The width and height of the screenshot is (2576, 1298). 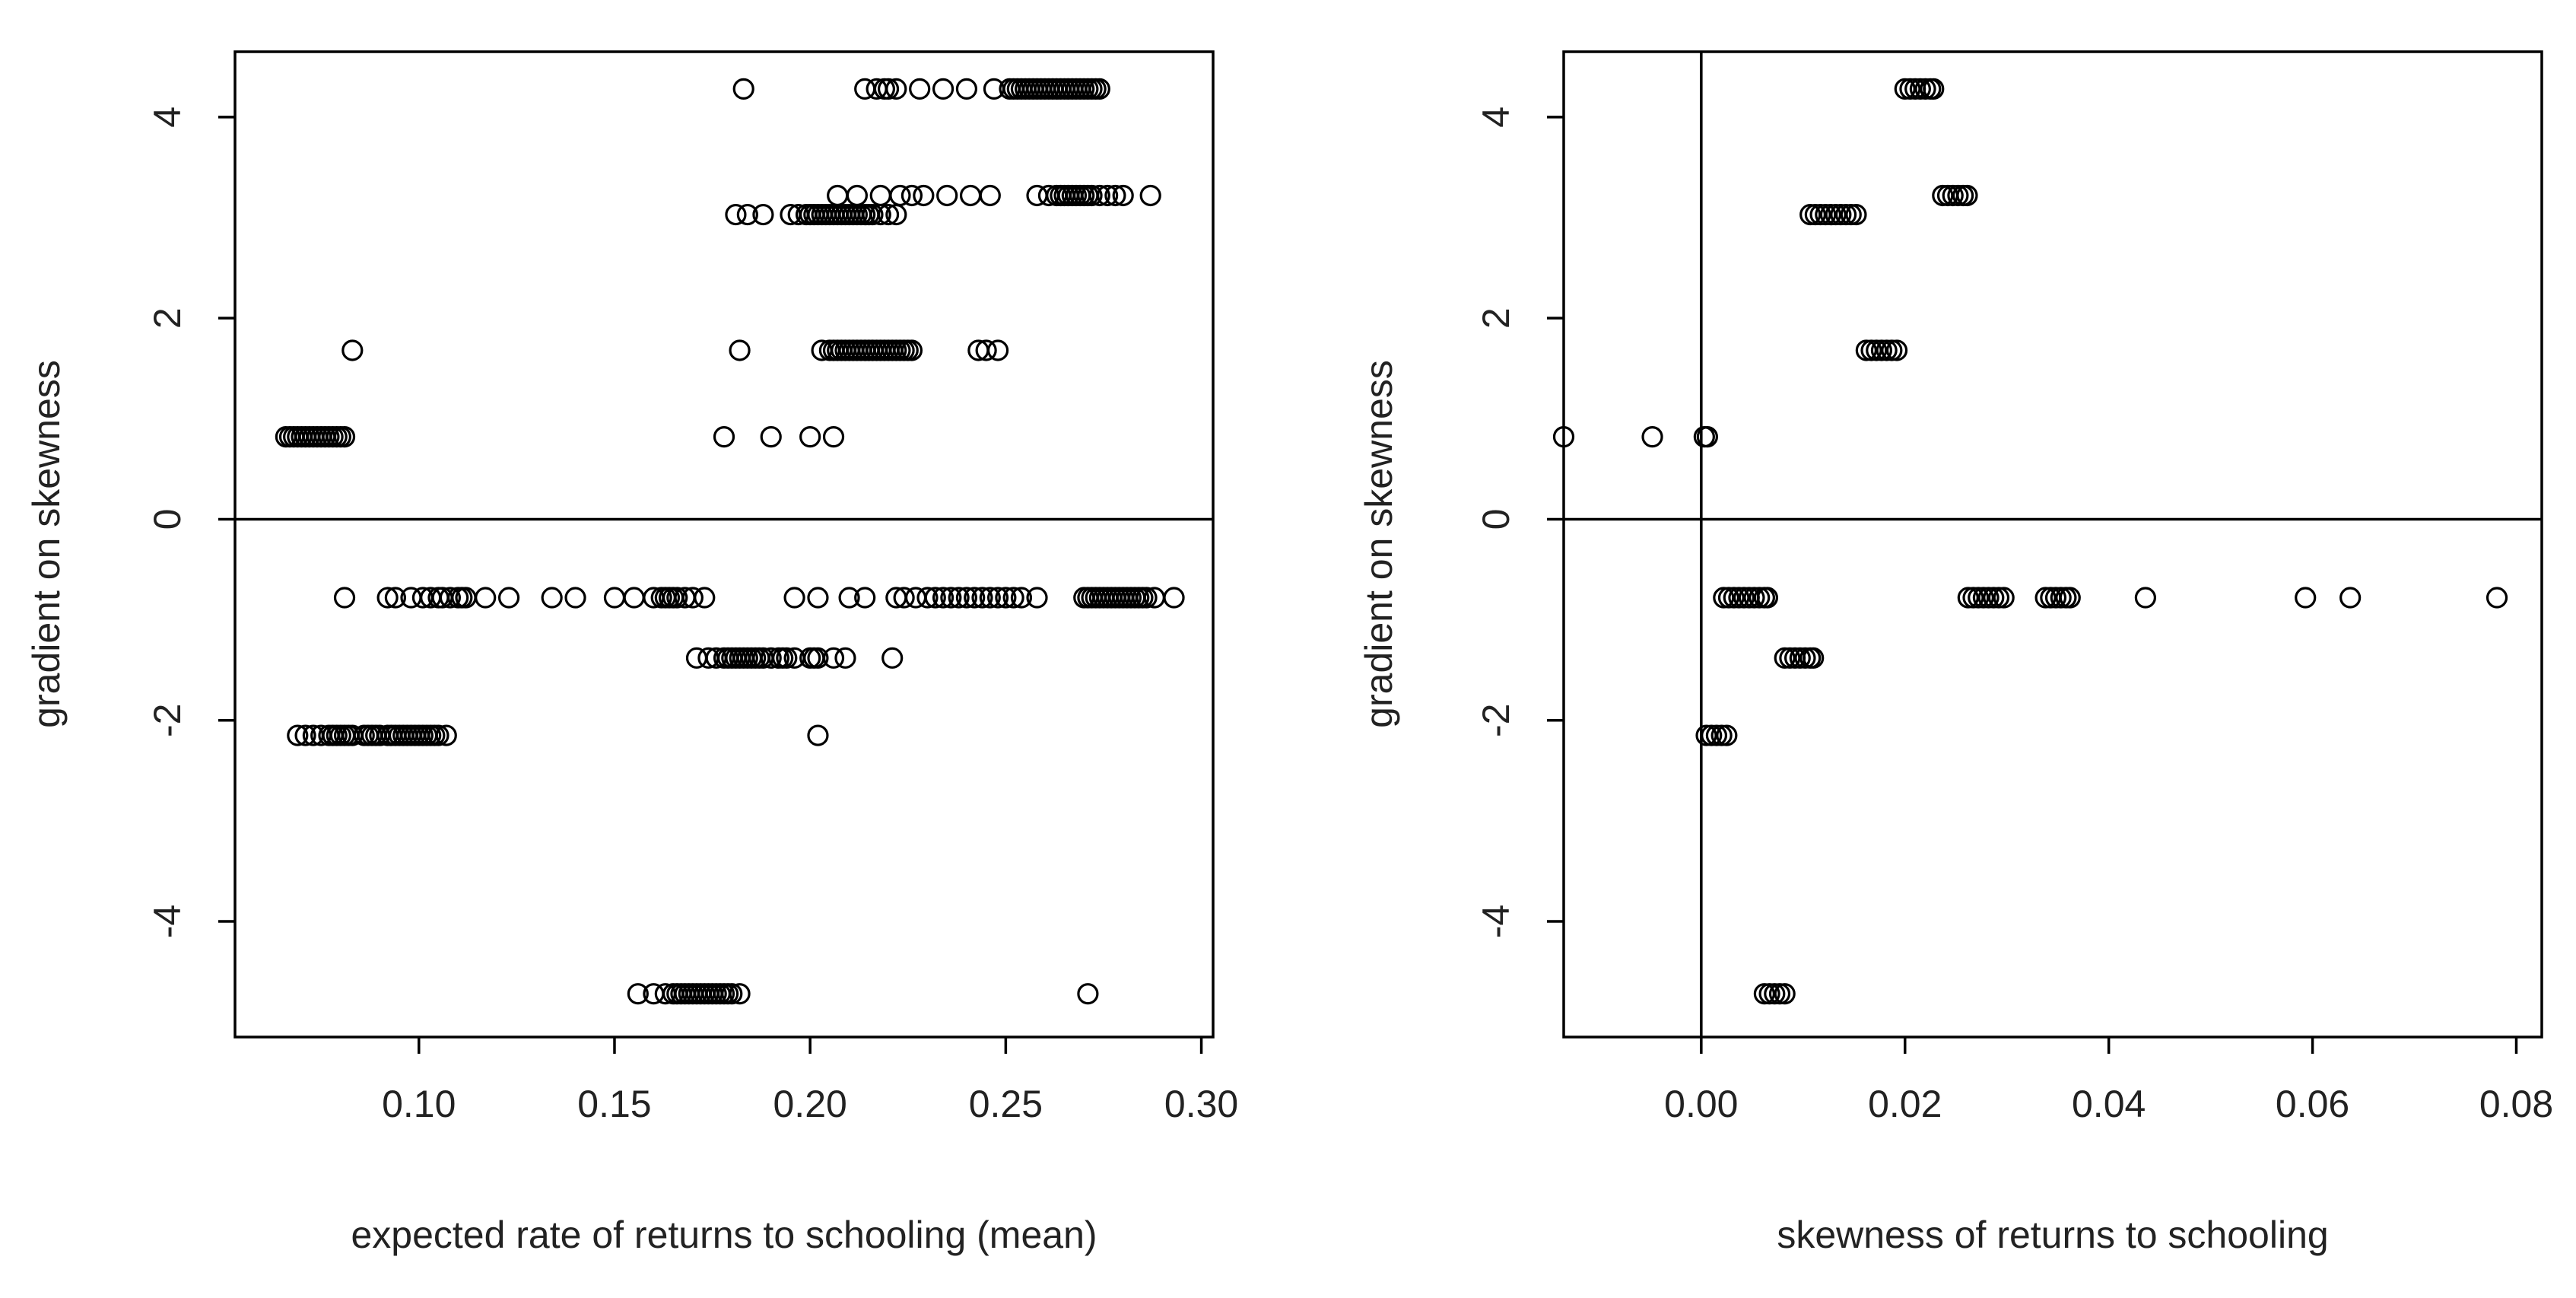 I want to click on right-y-ticks: -4 -2 0 2 4, so click(x=1519, y=523).